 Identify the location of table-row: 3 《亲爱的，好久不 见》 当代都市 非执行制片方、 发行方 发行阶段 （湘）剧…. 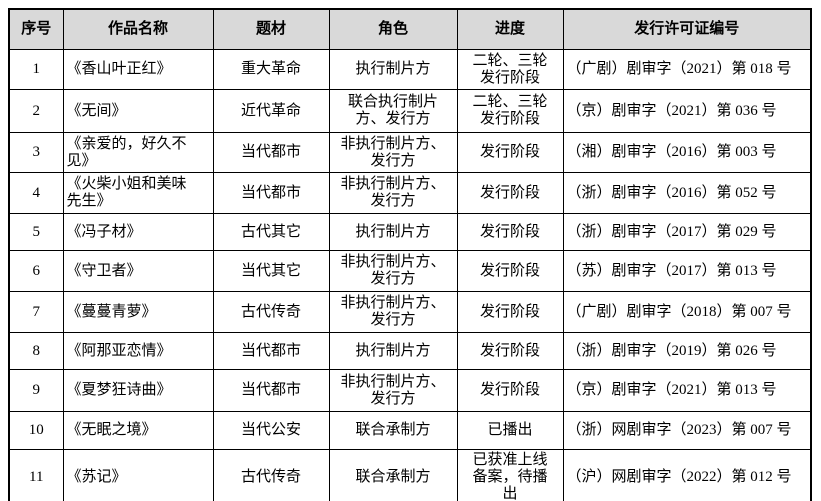
(410, 152).